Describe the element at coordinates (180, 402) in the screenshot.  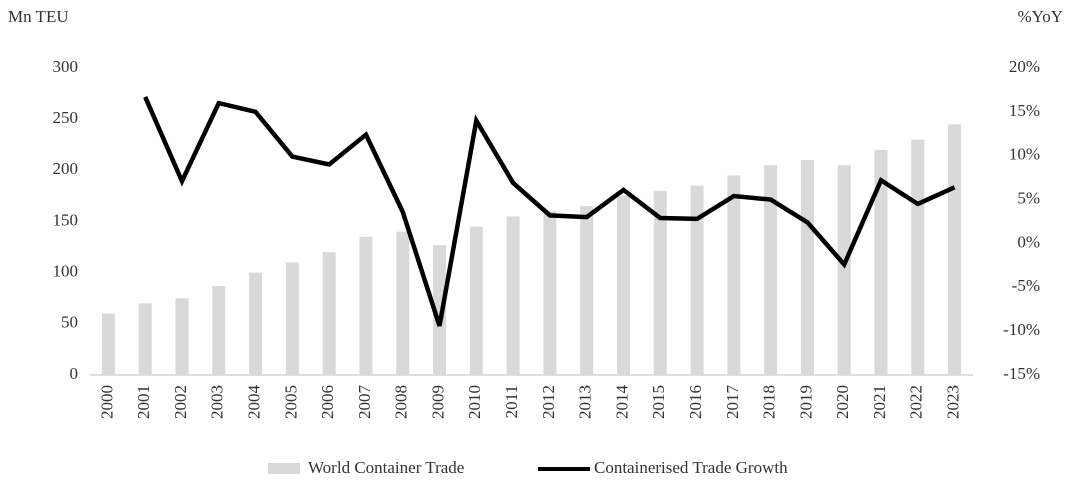
I see `x-tick-label: 2002` at that location.